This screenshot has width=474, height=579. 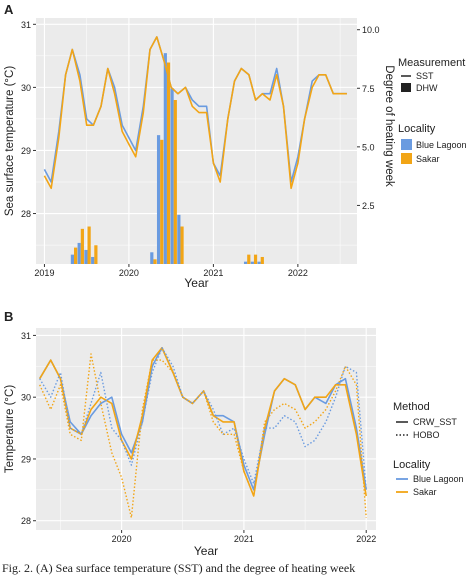 I want to click on legend-a-dhw-label: DHW, so click(x=427, y=88).